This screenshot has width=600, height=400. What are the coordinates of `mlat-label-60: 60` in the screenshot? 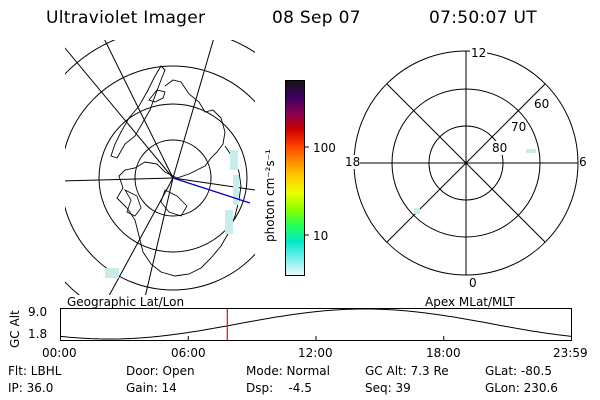 It's located at (542, 104).